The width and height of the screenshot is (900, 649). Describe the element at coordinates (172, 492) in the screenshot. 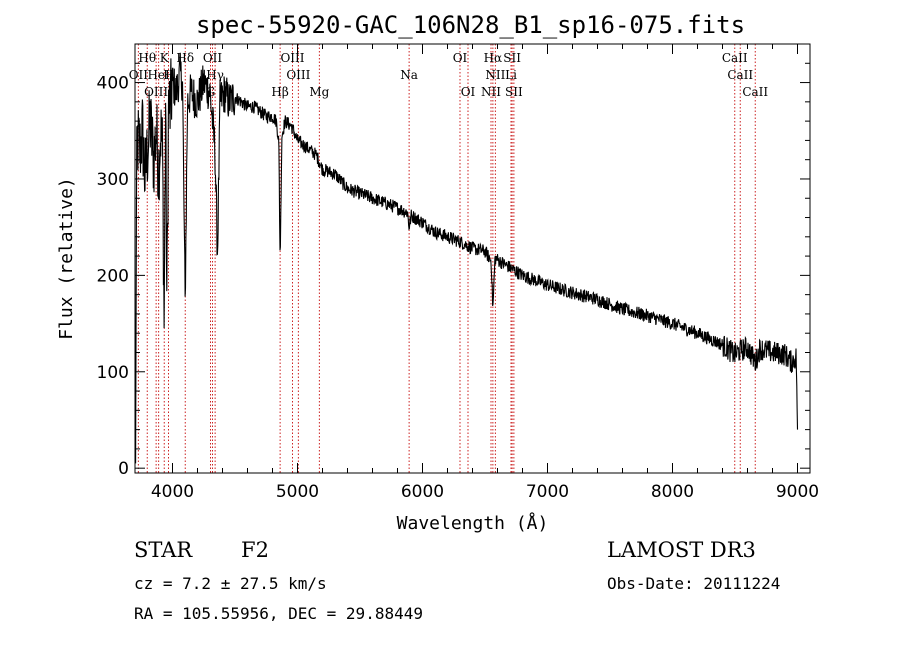

I see `x-tick-label: 4000` at that location.